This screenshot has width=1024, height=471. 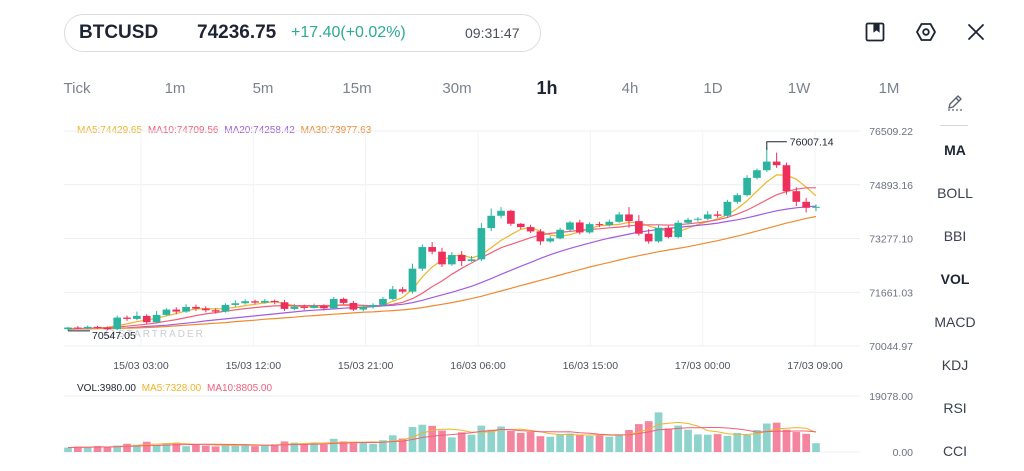 I want to click on ticker-pill: BTCUSD 74236.75 +17.40(+0.02%) 09:31:47, so click(x=302, y=33).